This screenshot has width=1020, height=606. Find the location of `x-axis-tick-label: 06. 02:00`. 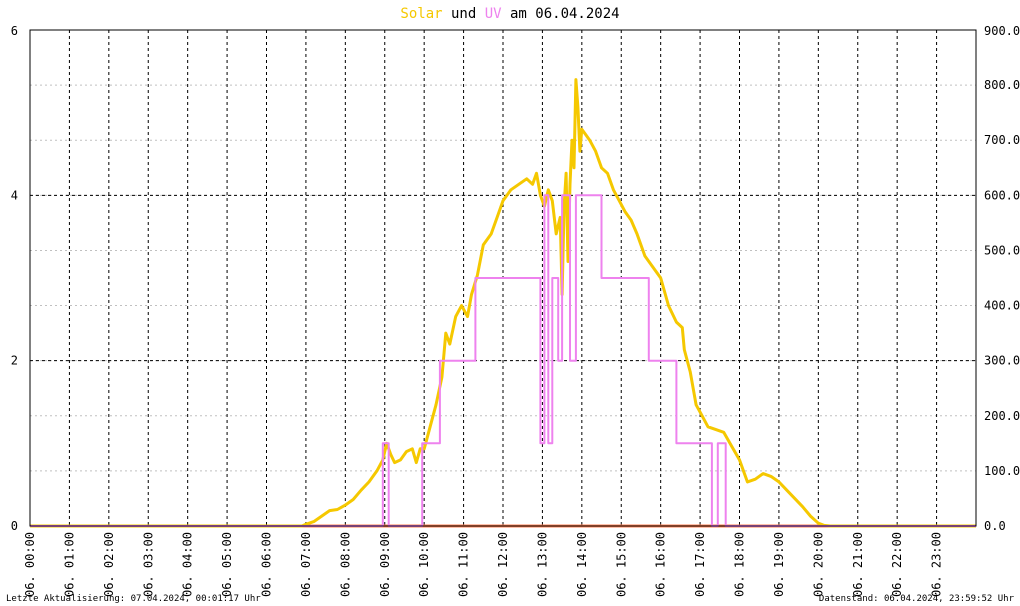

x-axis-tick-label: 06. 02:00 is located at coordinates (109, 564).